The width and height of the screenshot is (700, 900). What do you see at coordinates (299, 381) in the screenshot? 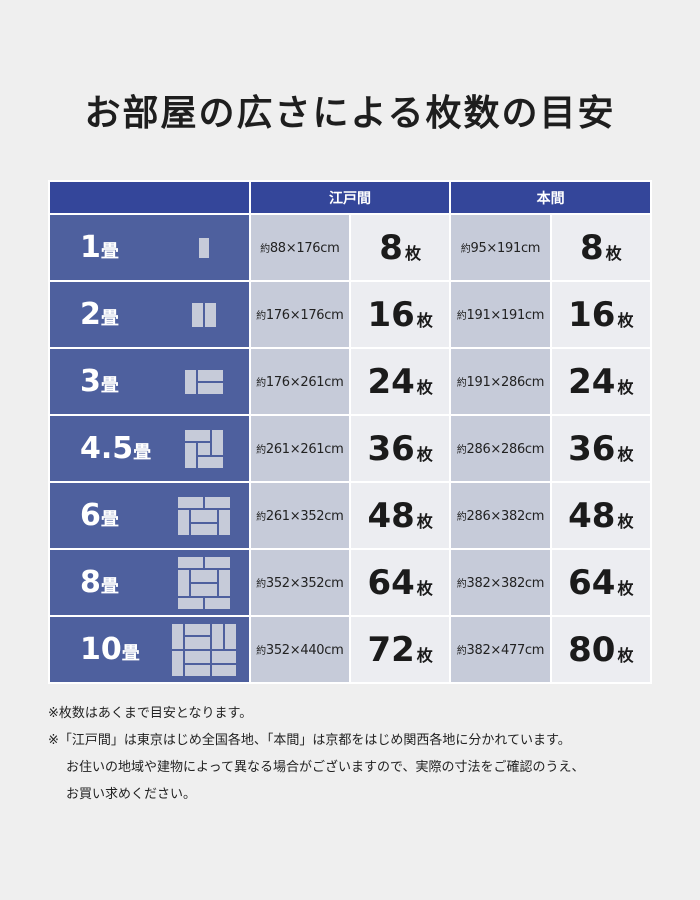
I see `edoma-dimension: 約176×261cm` at bounding box center [299, 381].